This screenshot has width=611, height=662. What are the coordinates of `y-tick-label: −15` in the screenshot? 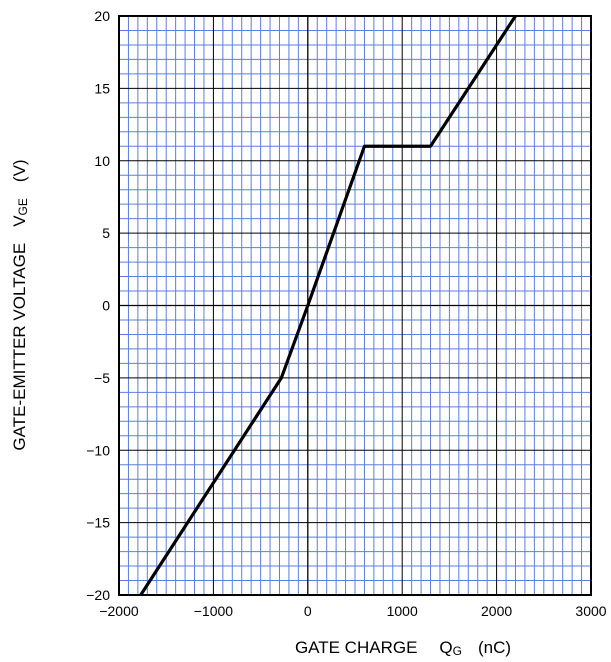 It's located at (98, 523).